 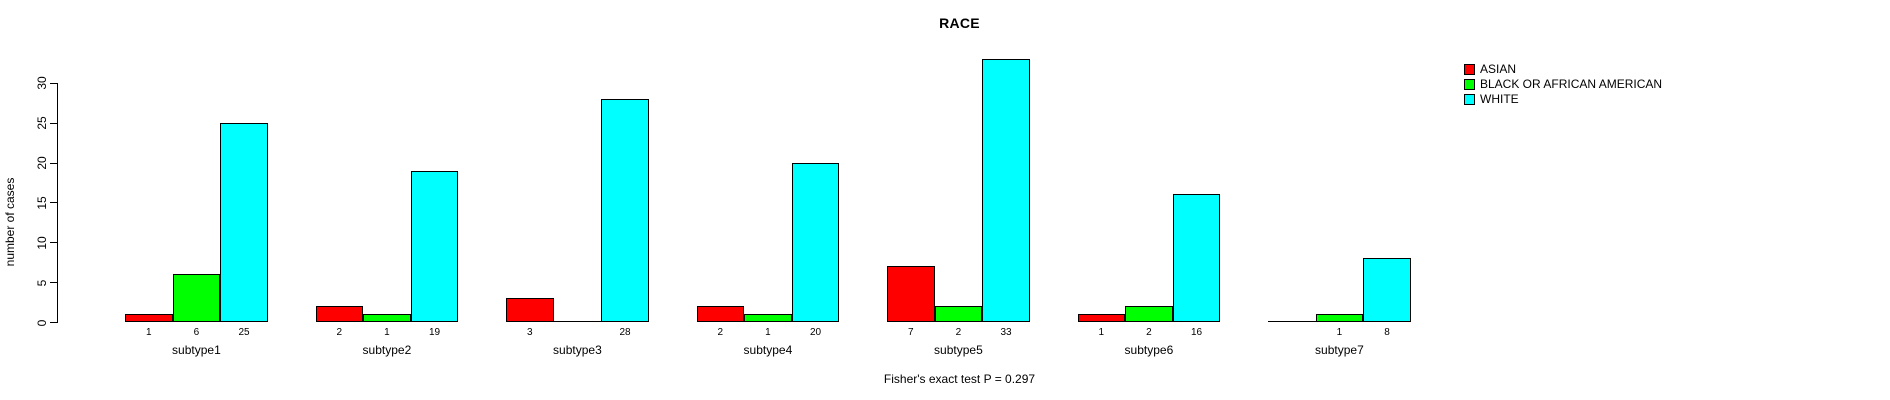 I want to click on legend-item-asian: ASIAN, so click(x=1563, y=69).